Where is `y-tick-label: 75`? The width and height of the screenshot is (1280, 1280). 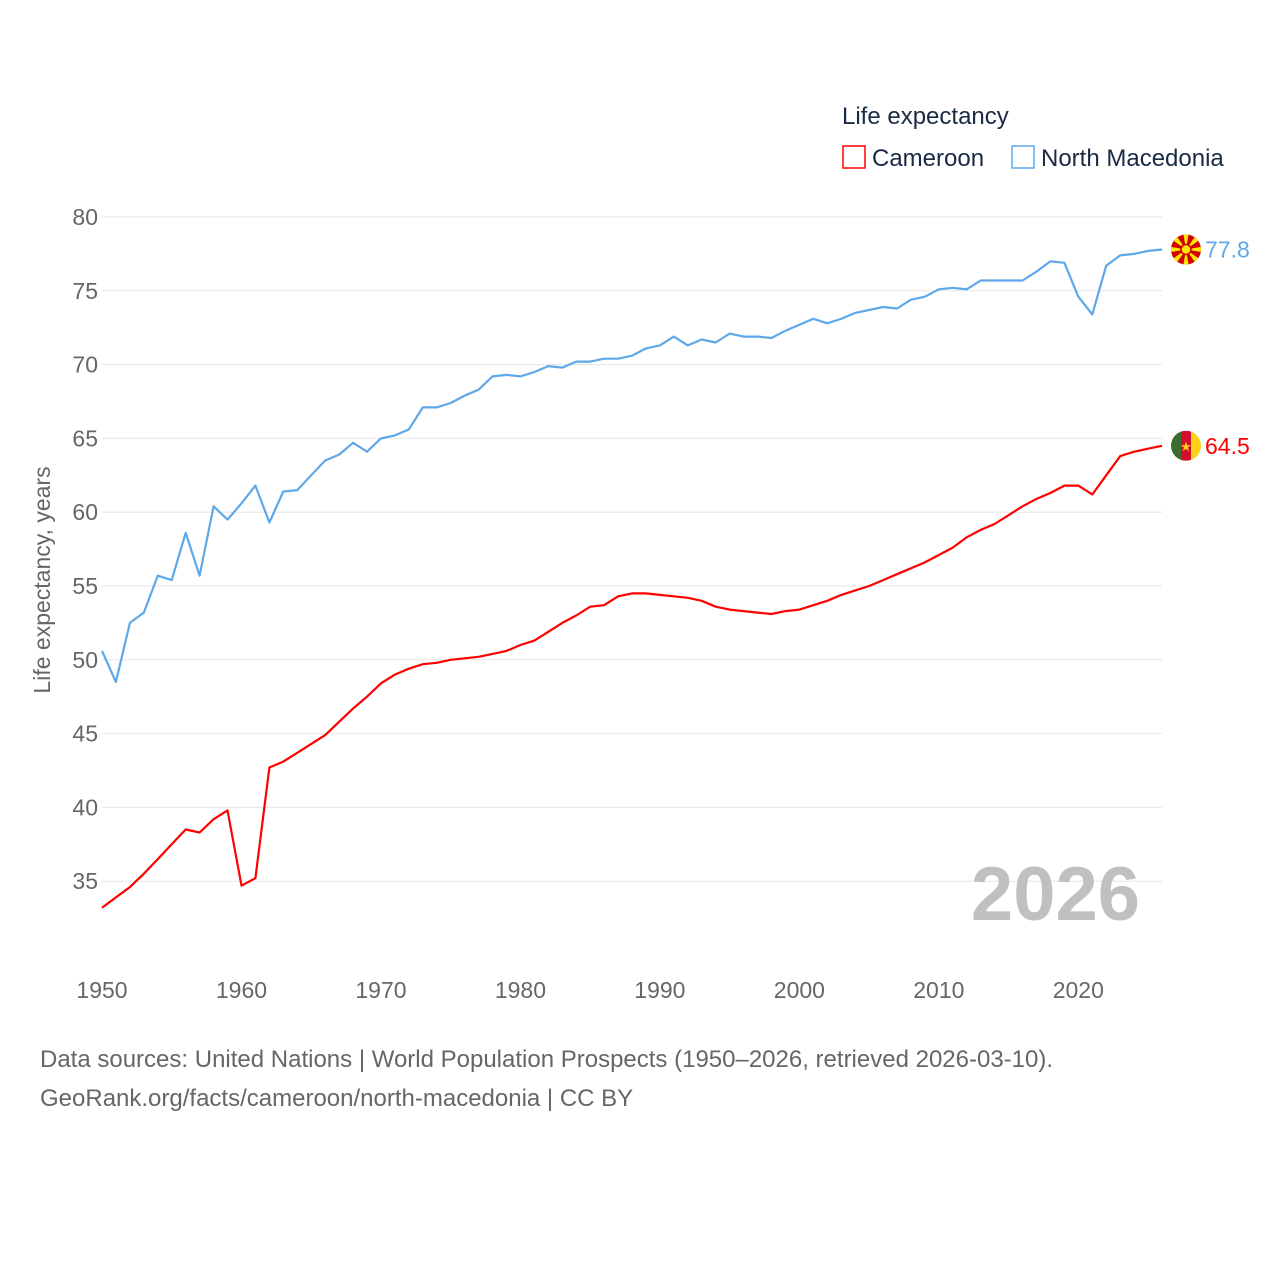 y-tick-label: 75 is located at coordinates (85, 291).